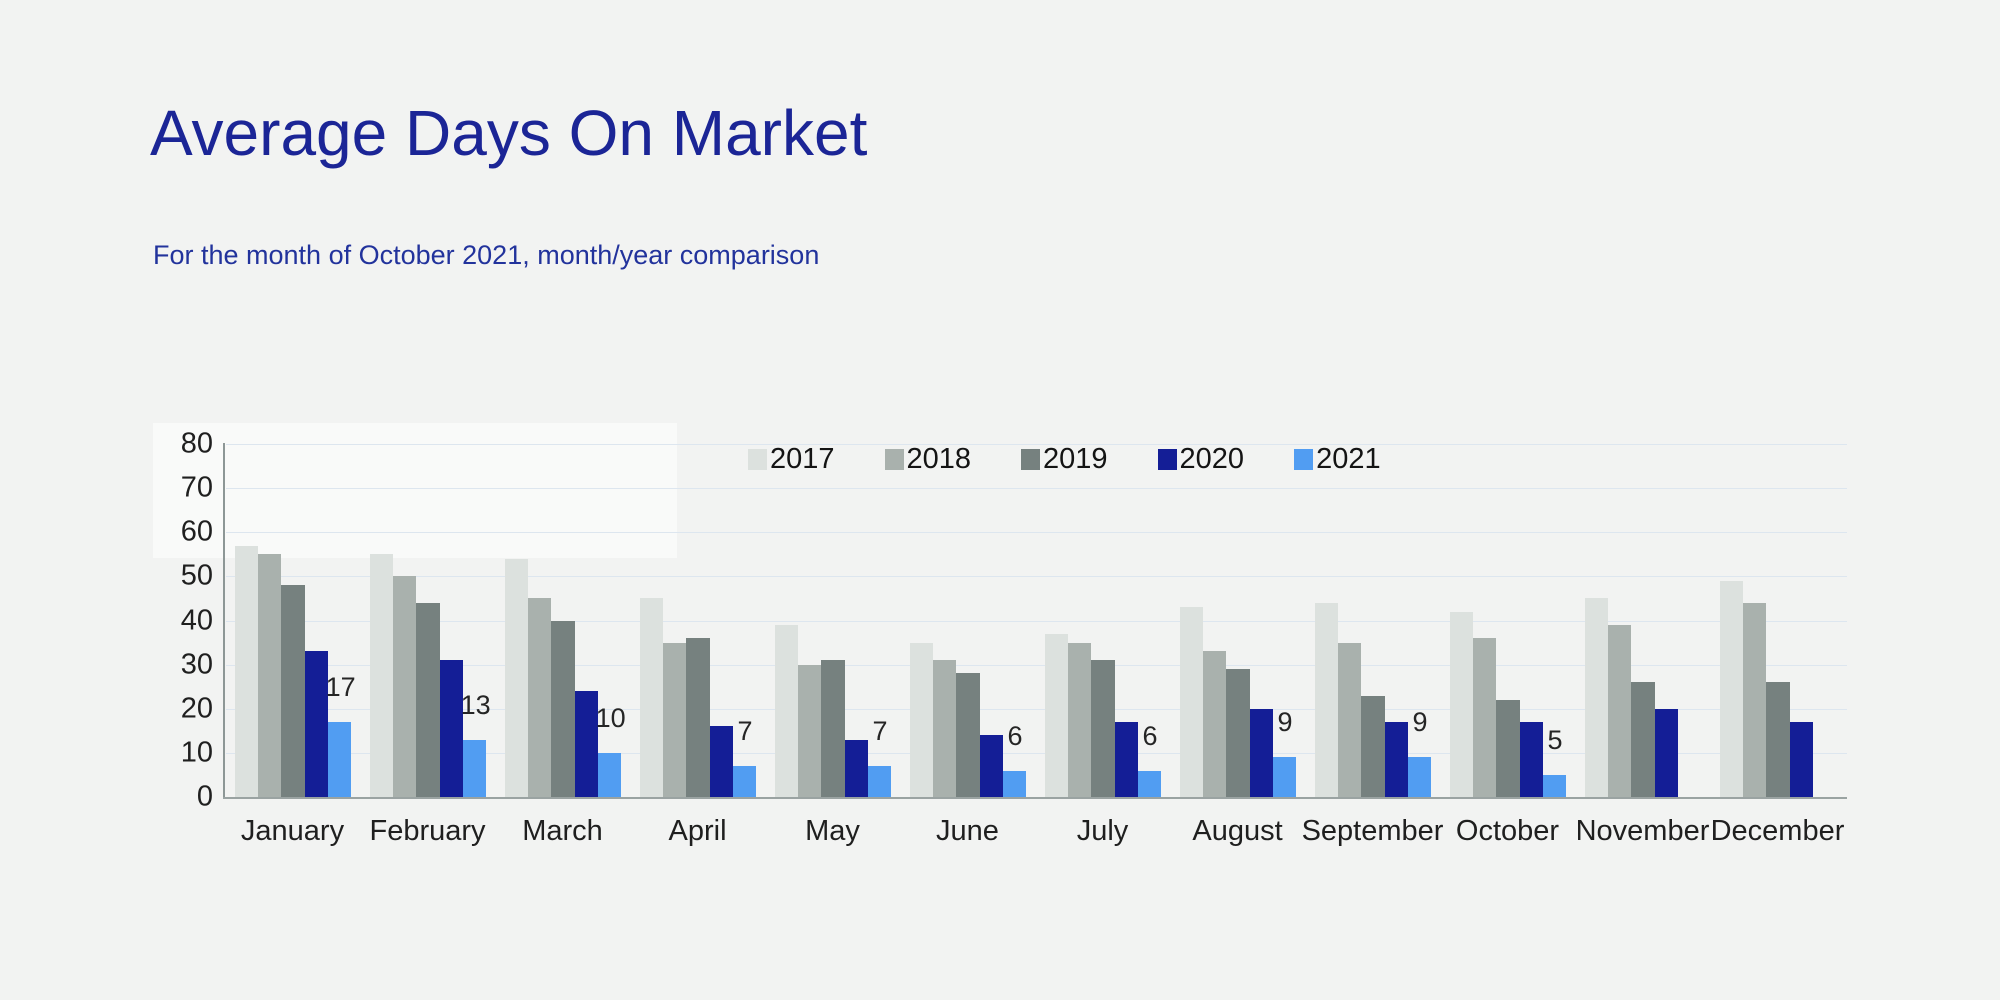 This screenshot has width=2000, height=1000. Describe the element at coordinates (1126, 759) in the screenshot. I see `bar-2020-july` at that location.